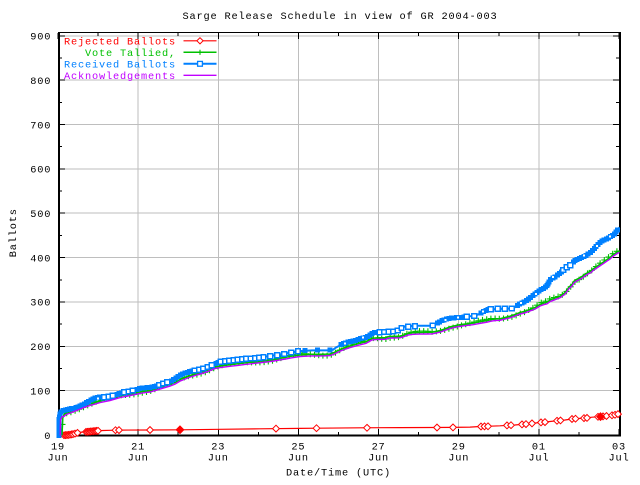  Describe the element at coordinates (58, 447) in the screenshot. I see `svg-text: 19` at that location.